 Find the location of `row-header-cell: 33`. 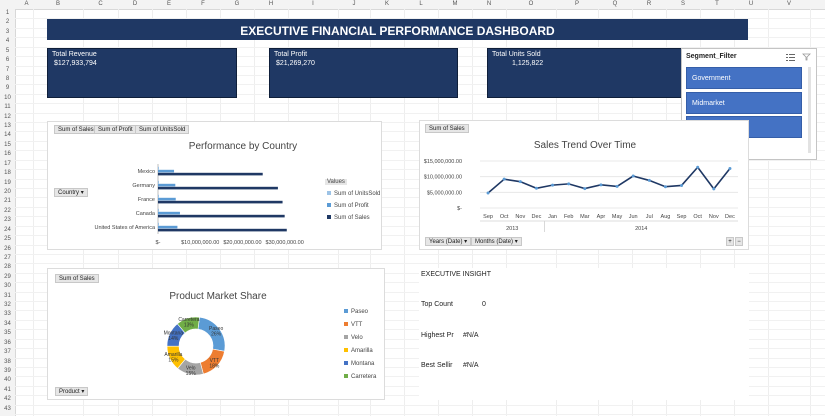

row-header-cell: 33 is located at coordinates (7, 314).